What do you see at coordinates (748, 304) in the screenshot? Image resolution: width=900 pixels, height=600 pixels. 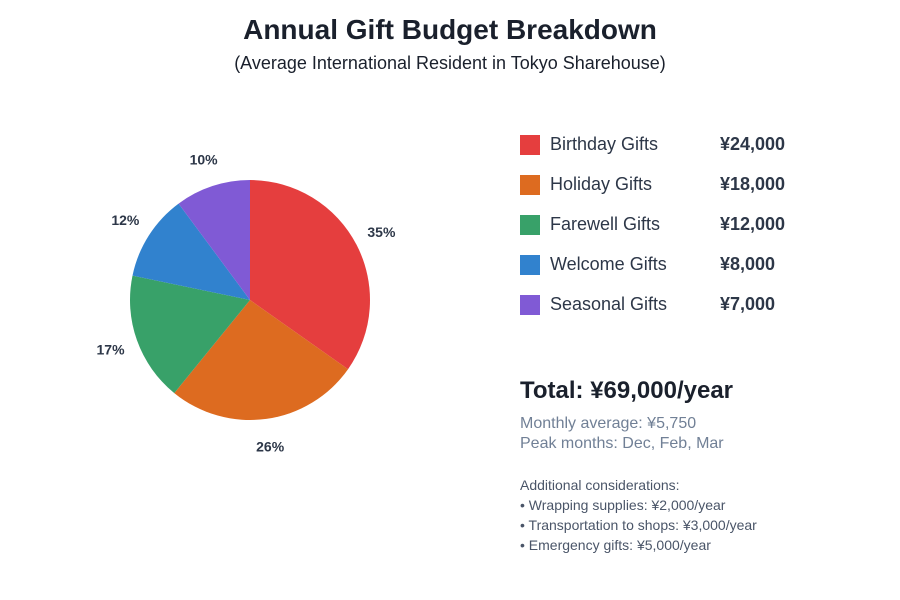 I see `legend-value: ¥7,000` at bounding box center [748, 304].